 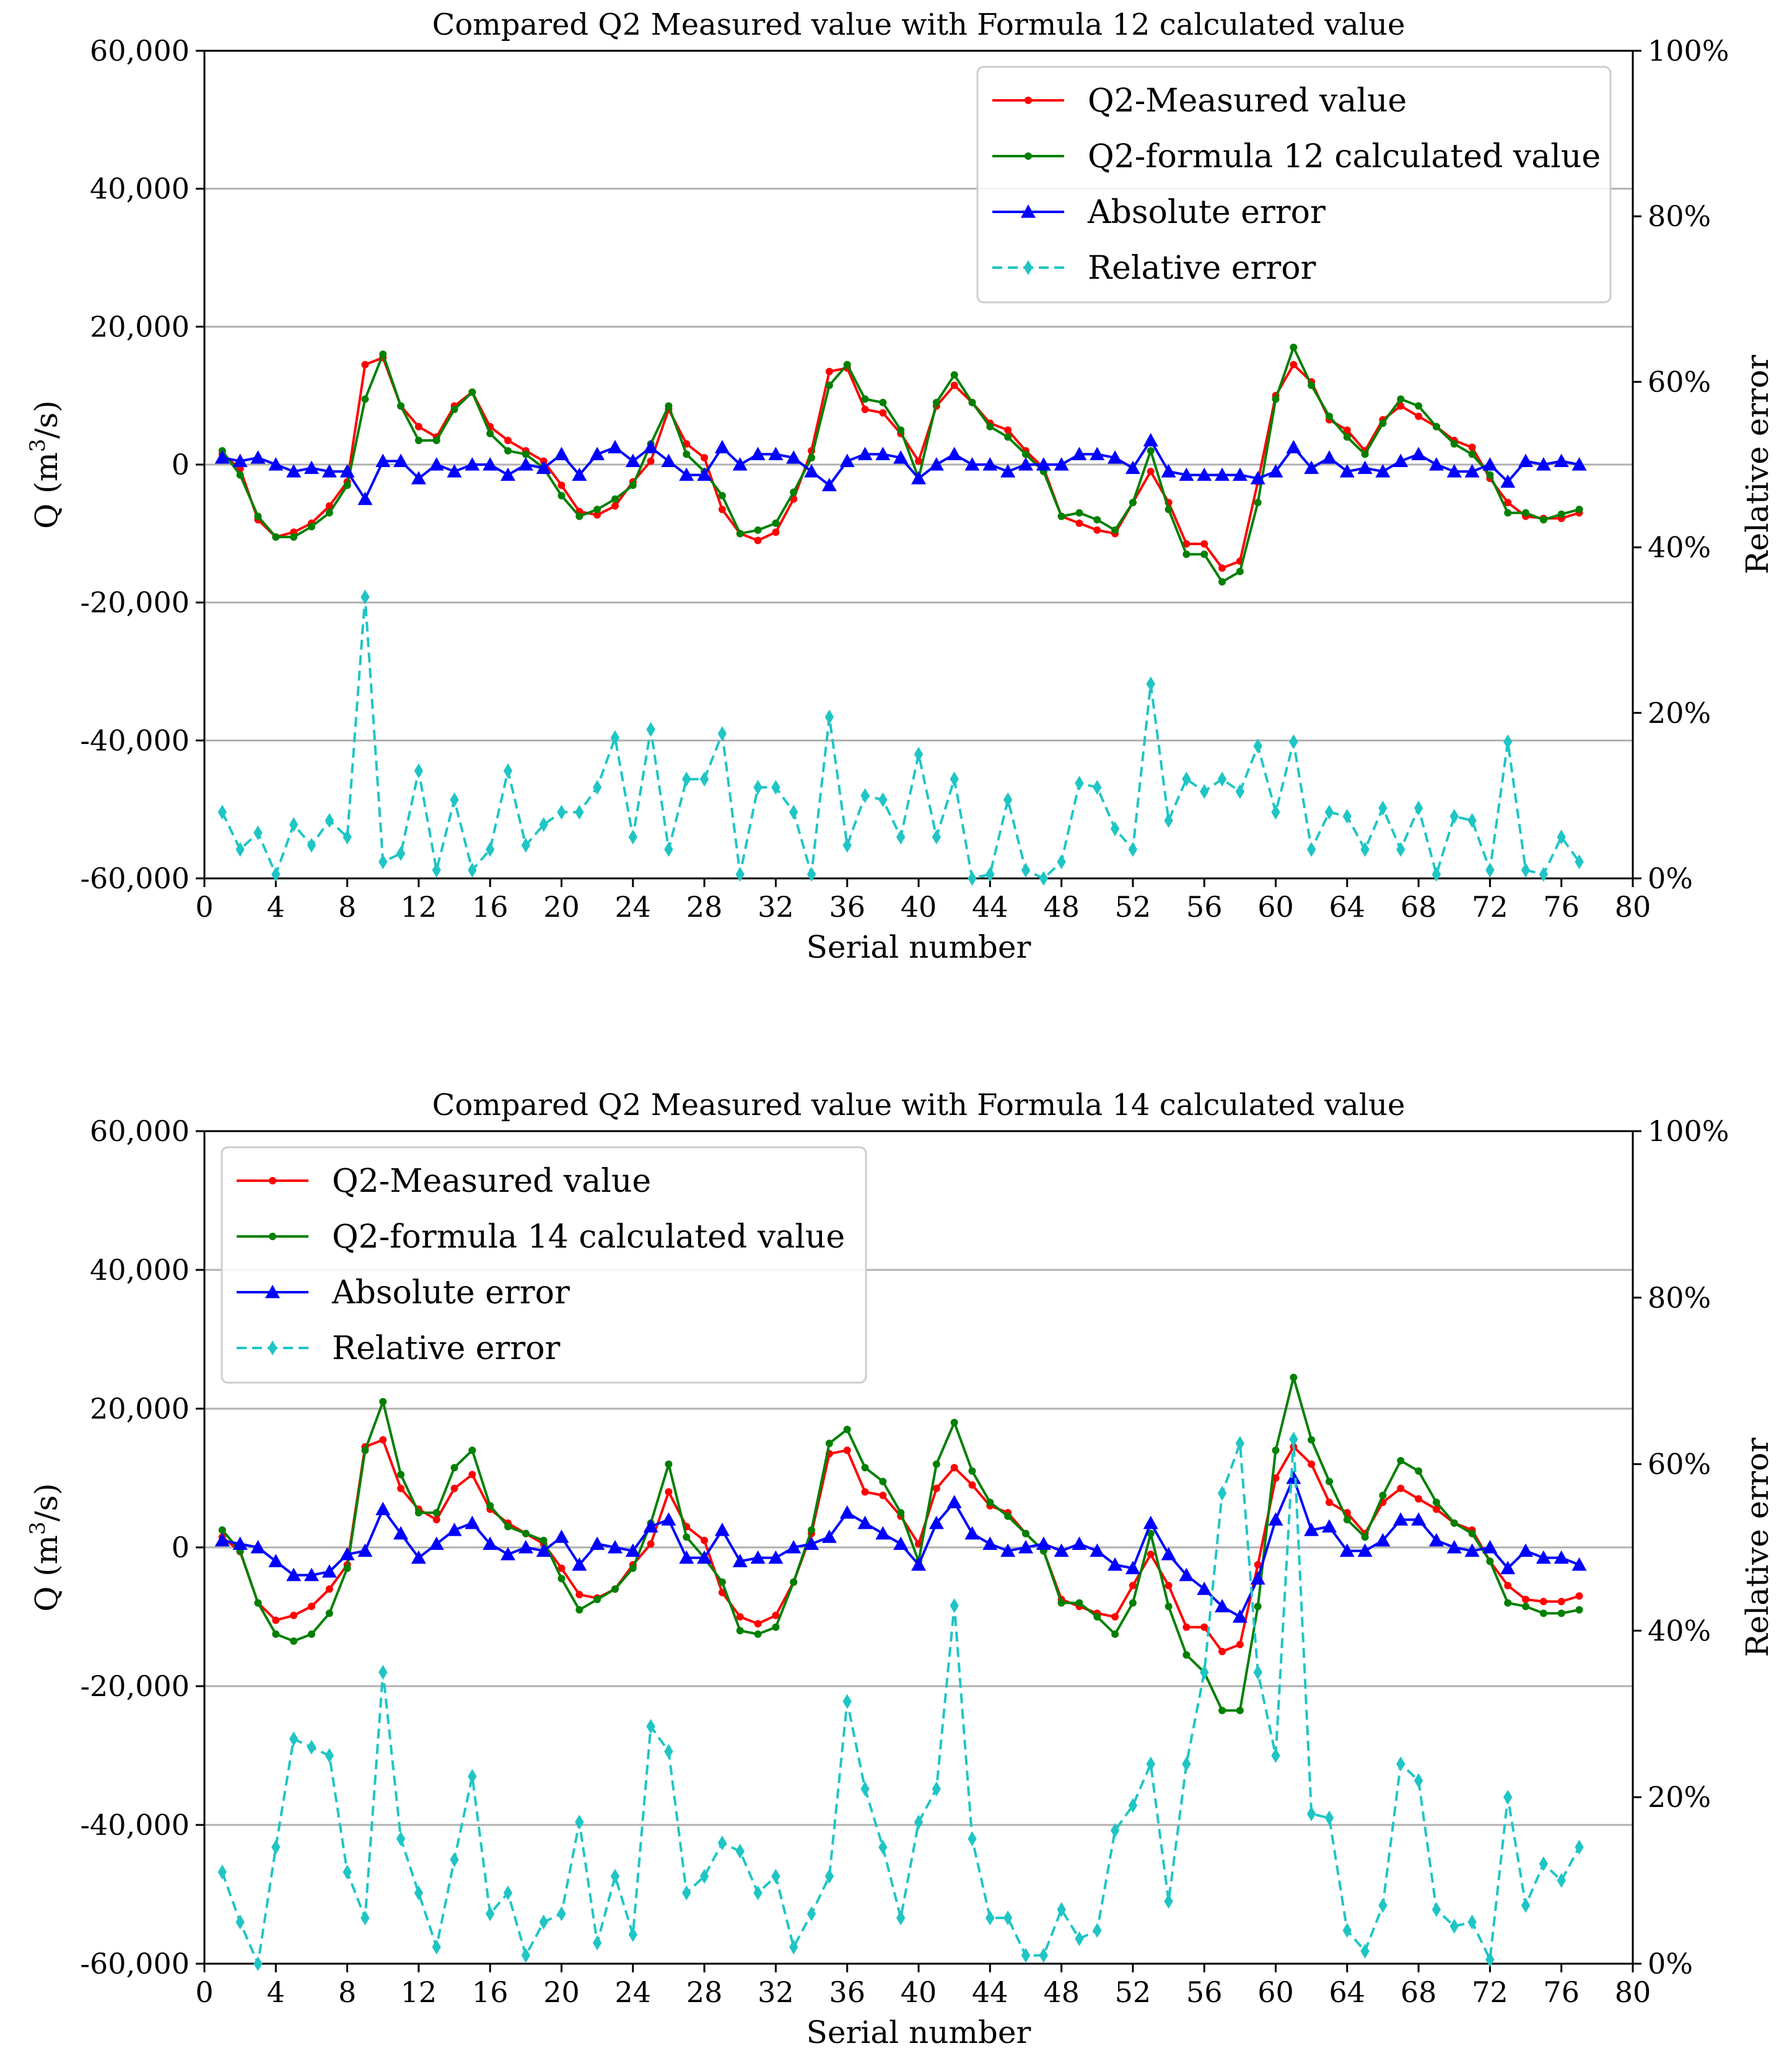 What do you see at coordinates (633, 1992) in the screenshot?
I see `x-tick-label: 24` at bounding box center [633, 1992].